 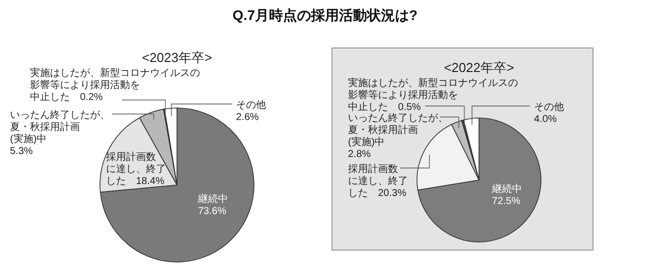 What do you see at coordinates (177, 57) in the screenshot?
I see `chart-subtitle: <2023年卒>` at bounding box center [177, 57].